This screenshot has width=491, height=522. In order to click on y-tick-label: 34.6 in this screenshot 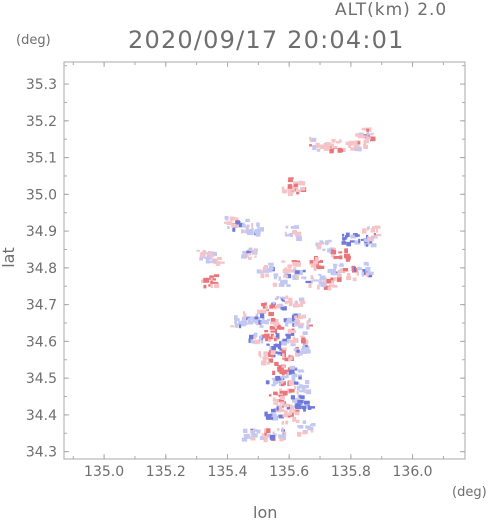, I will do `click(41, 342)`.